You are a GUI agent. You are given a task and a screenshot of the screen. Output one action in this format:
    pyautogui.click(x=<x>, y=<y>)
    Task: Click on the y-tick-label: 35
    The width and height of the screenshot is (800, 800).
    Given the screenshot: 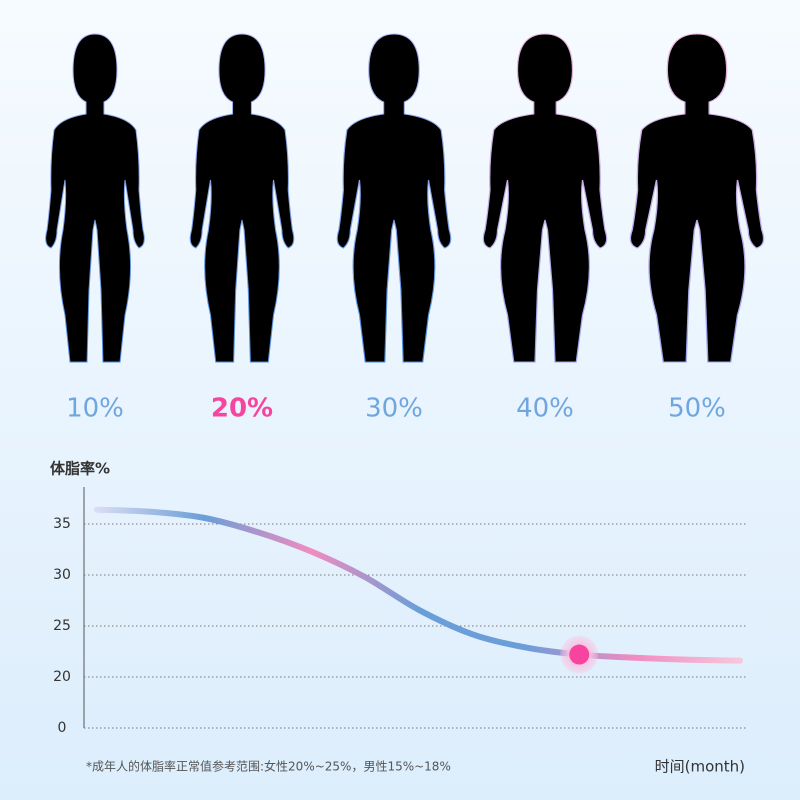 What is the action you would take?
    pyautogui.click(x=62, y=524)
    